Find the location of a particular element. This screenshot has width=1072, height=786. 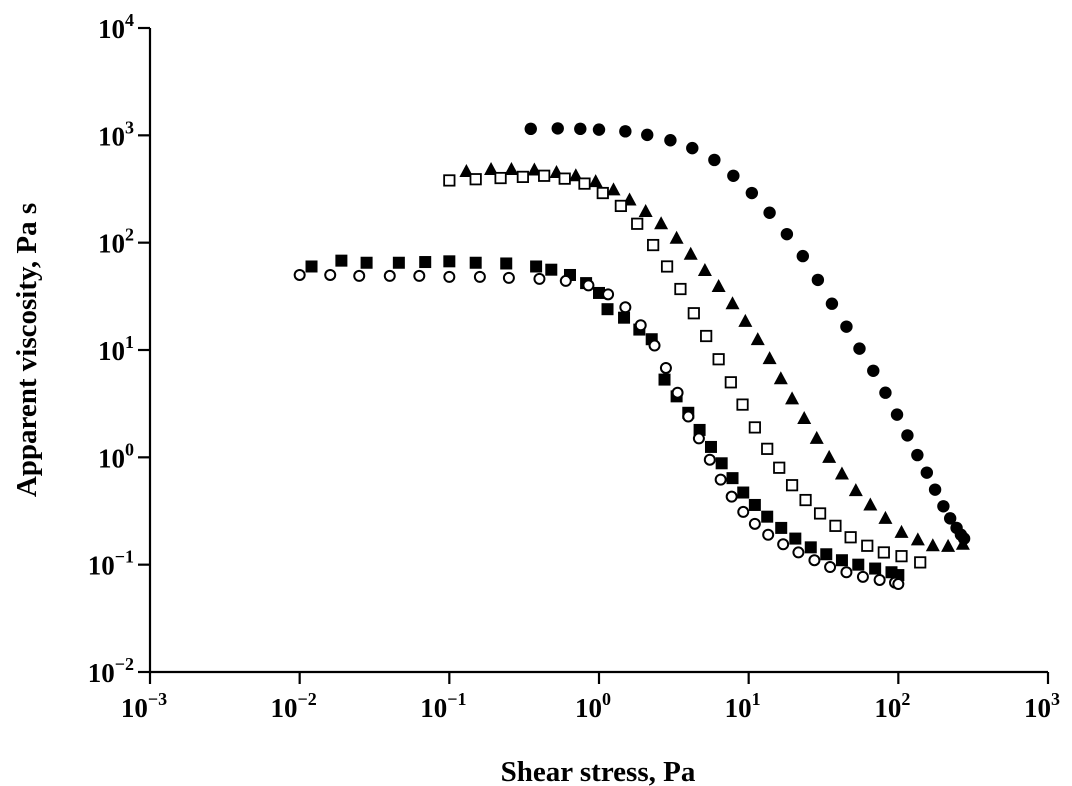

y-tick-label: 10³ is located at coordinates (116, 134).